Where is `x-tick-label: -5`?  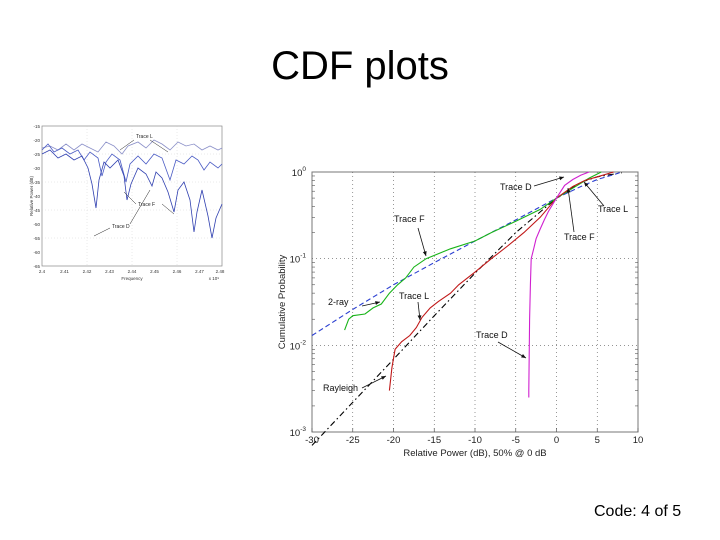
x-tick-label: -5 is located at coordinates (516, 440).